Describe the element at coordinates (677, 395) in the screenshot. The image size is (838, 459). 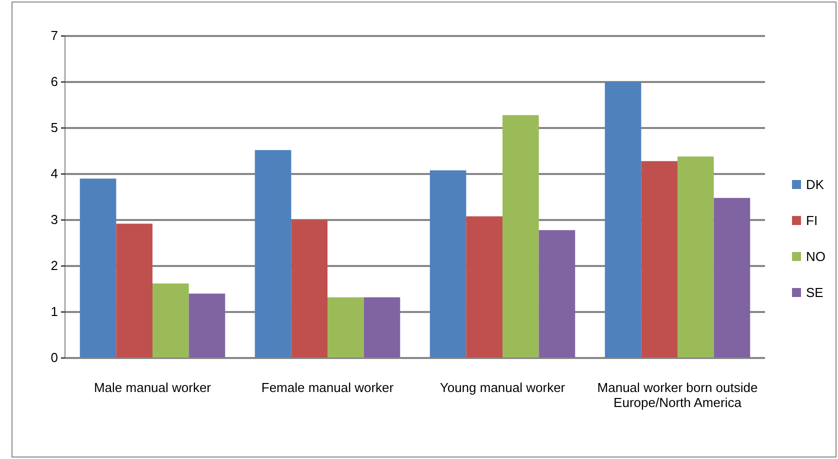
I see `x-tick-label: Manual worker born outside Europe/North America` at that location.